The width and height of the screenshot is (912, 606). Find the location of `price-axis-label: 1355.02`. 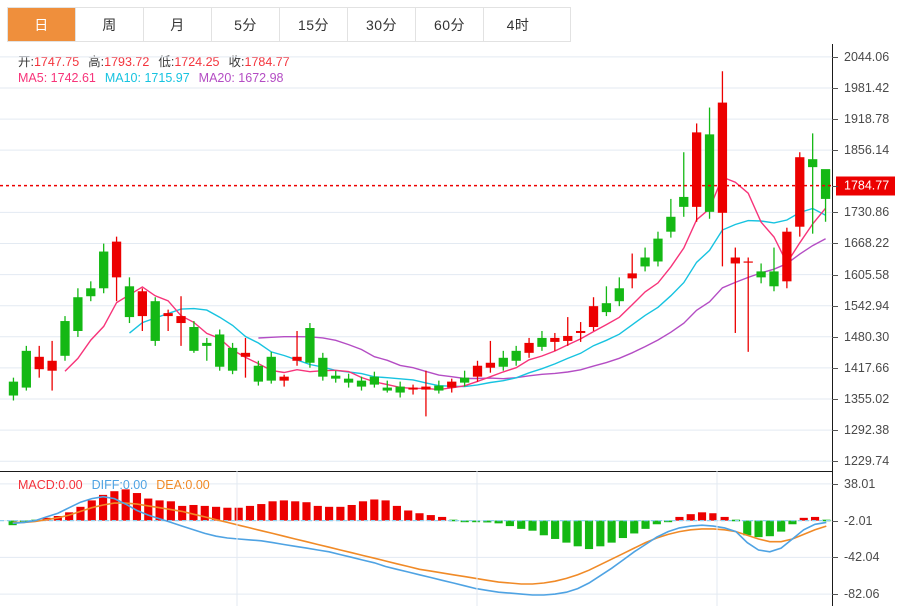

price-axis-label: 1355.02 is located at coordinates (867, 398).